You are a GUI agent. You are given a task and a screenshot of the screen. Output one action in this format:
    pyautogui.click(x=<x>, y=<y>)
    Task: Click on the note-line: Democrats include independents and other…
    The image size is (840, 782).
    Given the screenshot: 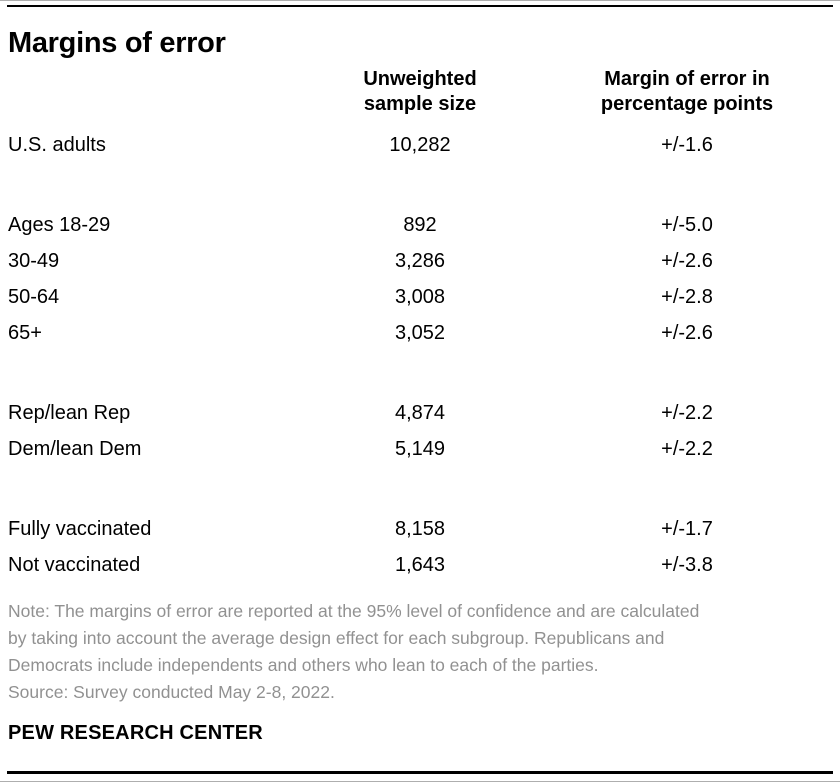 What is the action you would take?
    pyautogui.click(x=303, y=665)
    